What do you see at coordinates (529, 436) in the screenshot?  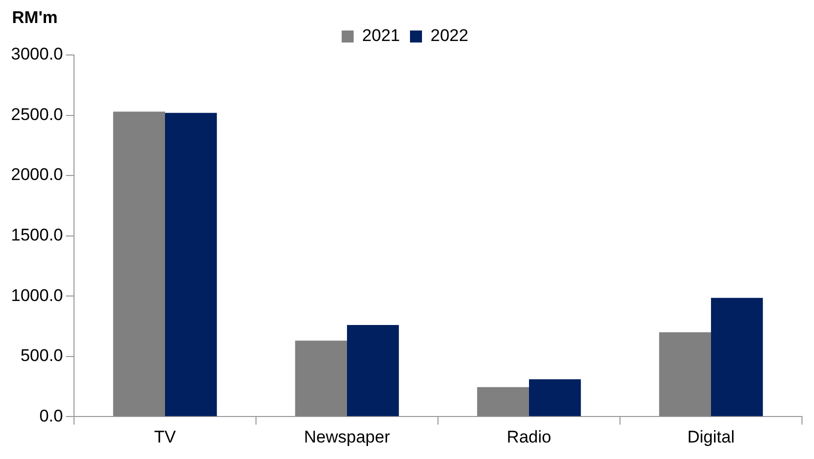 I see `x-tick-label: Radio` at bounding box center [529, 436].